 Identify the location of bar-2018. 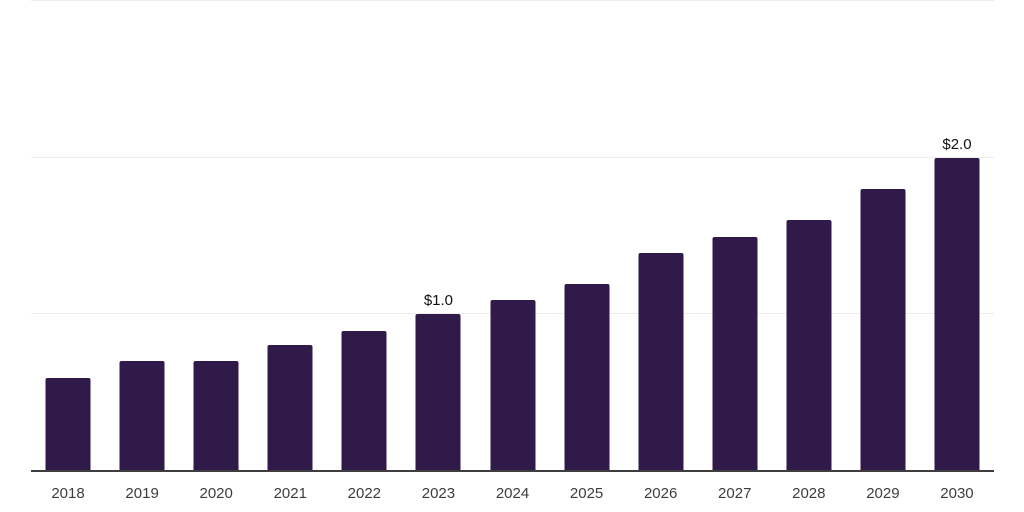
(68, 423).